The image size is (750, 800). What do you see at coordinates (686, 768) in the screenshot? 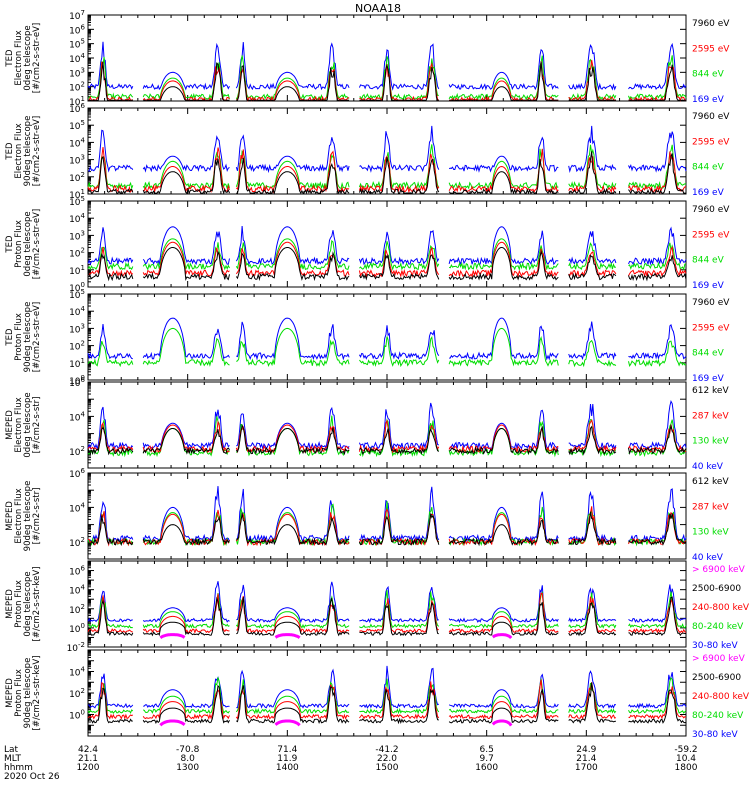
I see `x-tick-label-hhmm: 1800` at bounding box center [686, 768].